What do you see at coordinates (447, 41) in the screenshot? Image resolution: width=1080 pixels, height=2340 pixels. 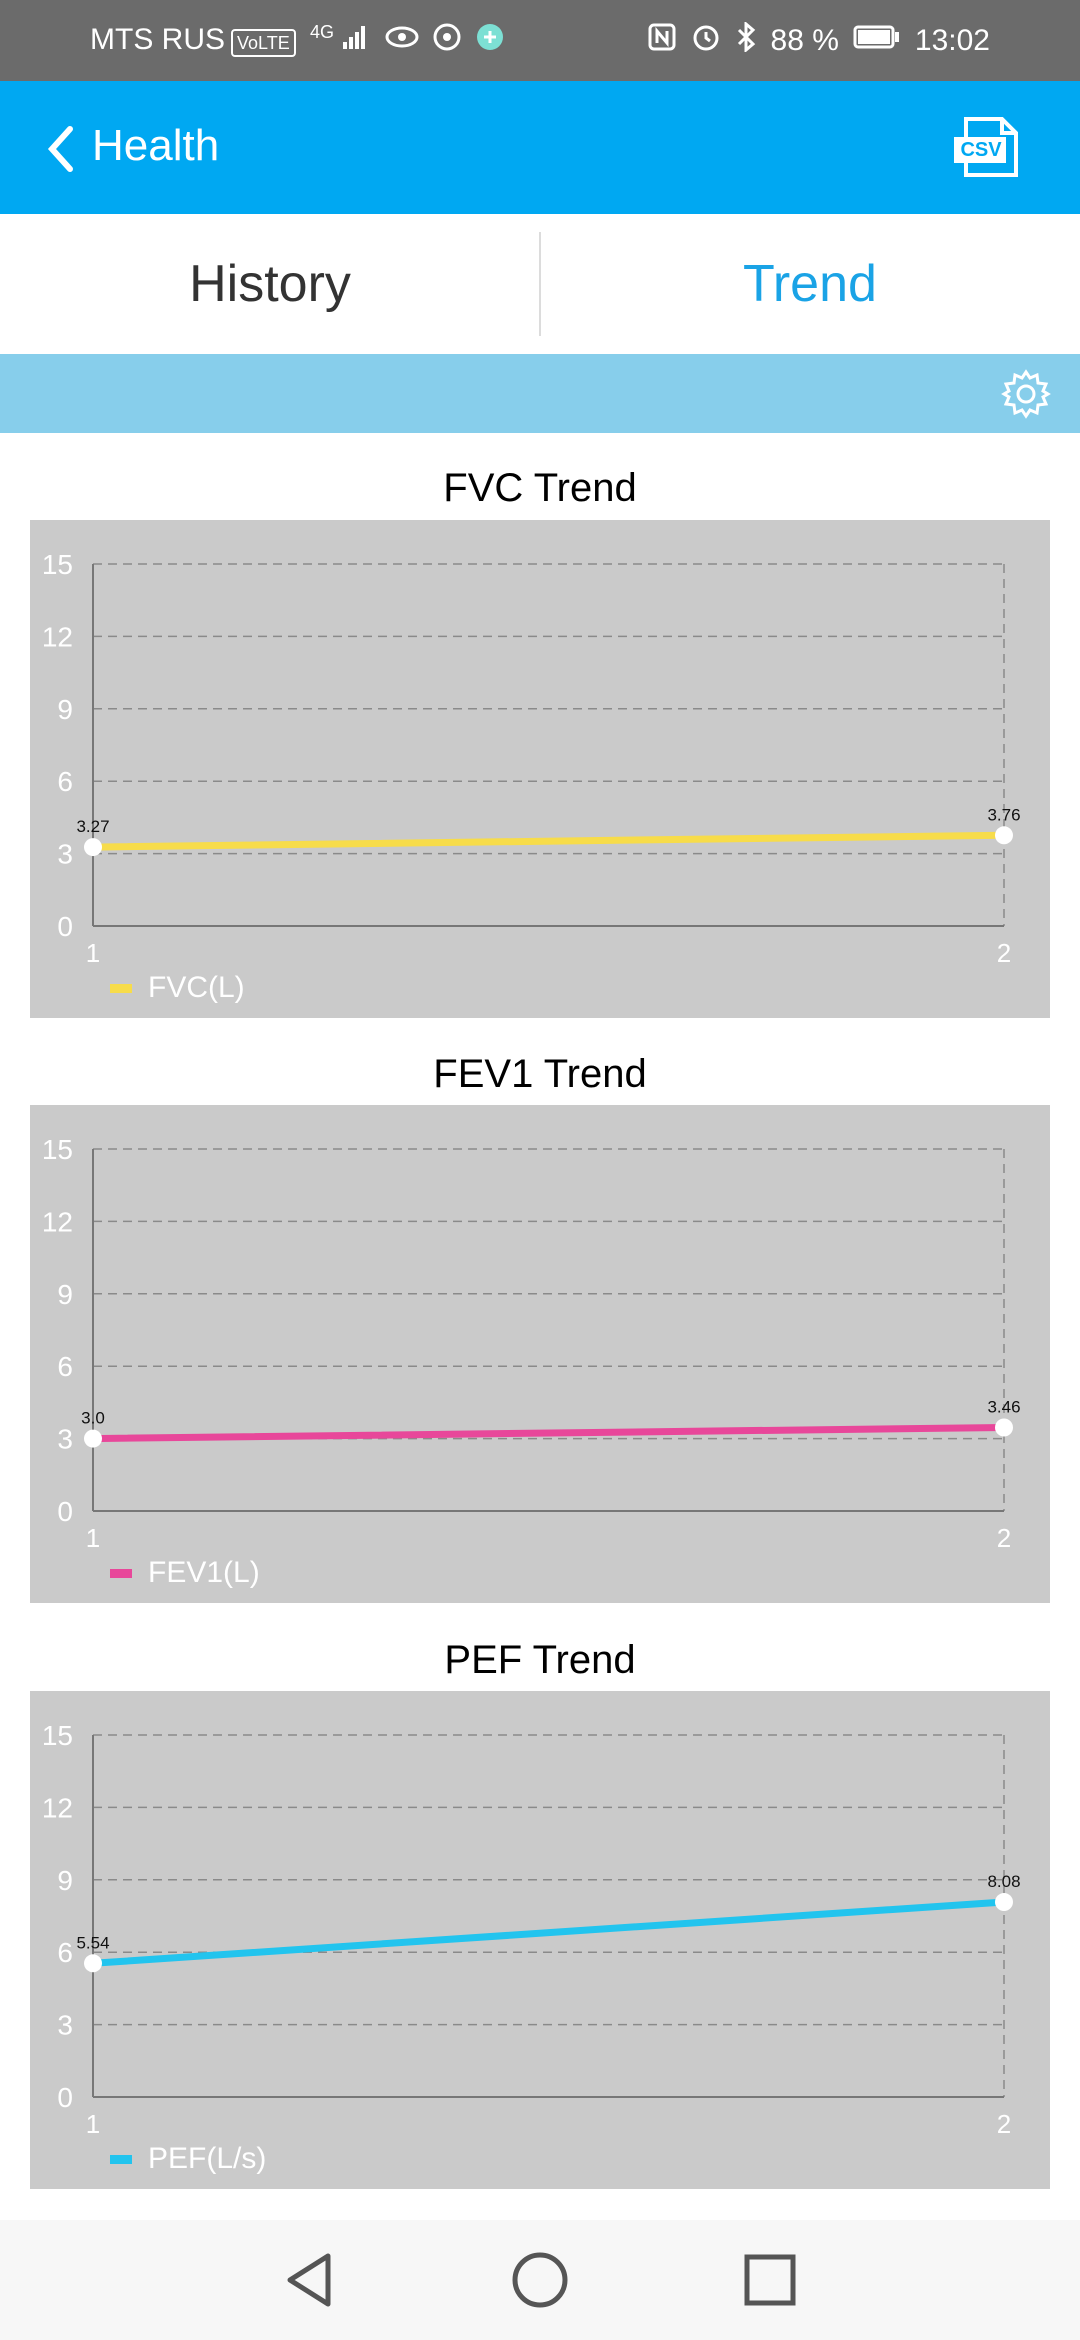 I see `chrome-icon` at bounding box center [447, 41].